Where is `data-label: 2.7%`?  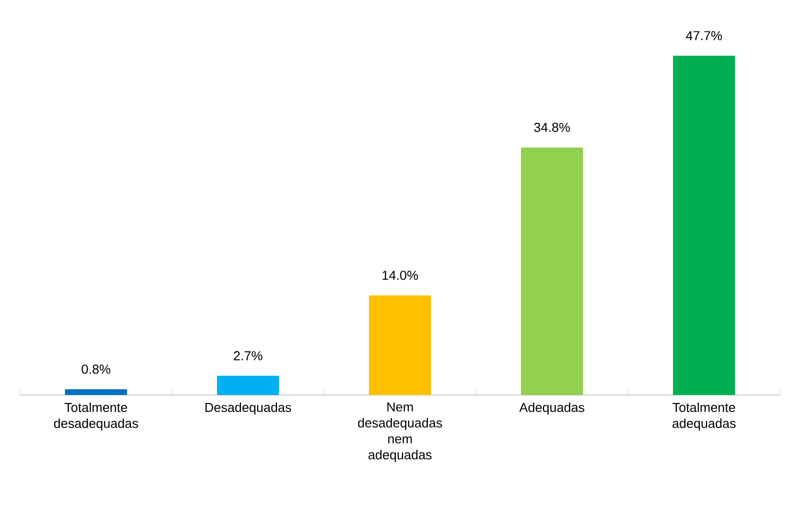 data-label: 2.7% is located at coordinates (248, 355).